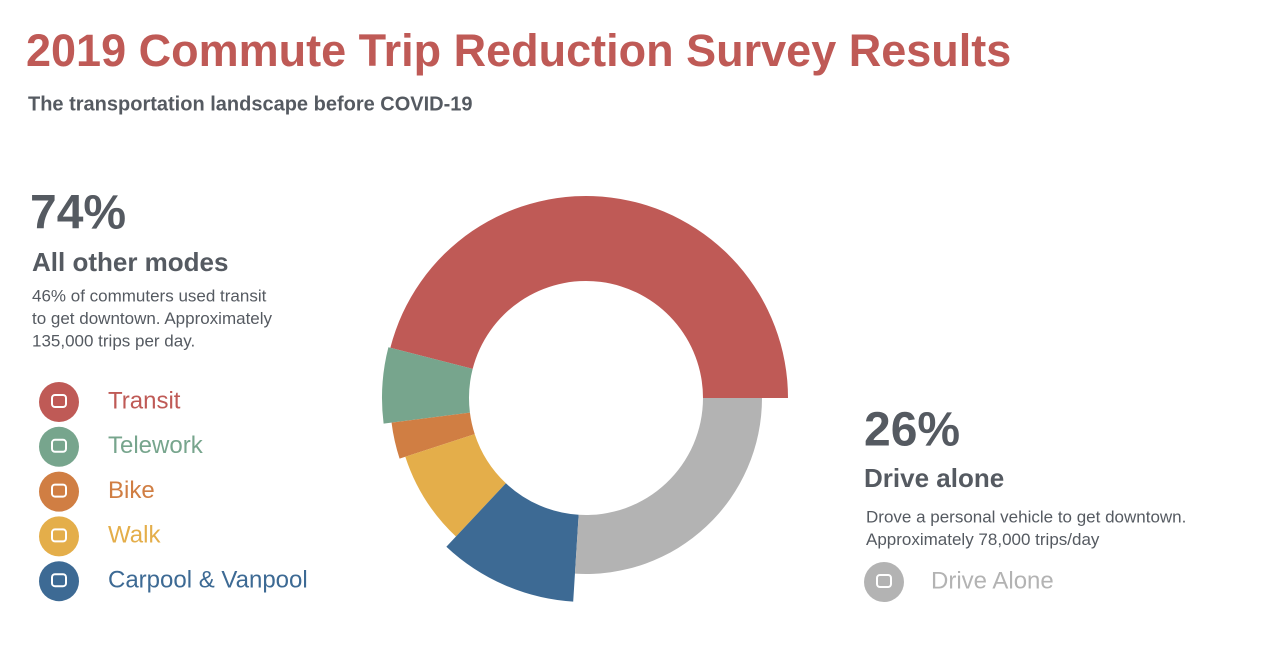 The image size is (1280, 655). I want to click on description: to get downtown. Approximately, so click(152, 318).